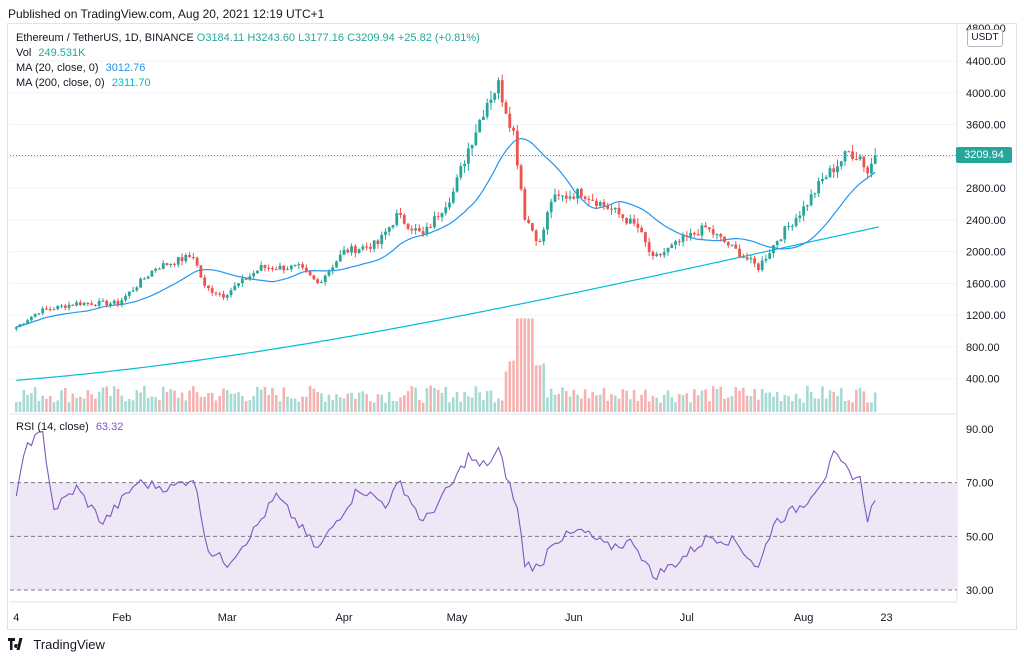 The height and width of the screenshot is (662, 1024). What do you see at coordinates (985, 38) in the screenshot?
I see `currency-button: USDT` at bounding box center [985, 38].